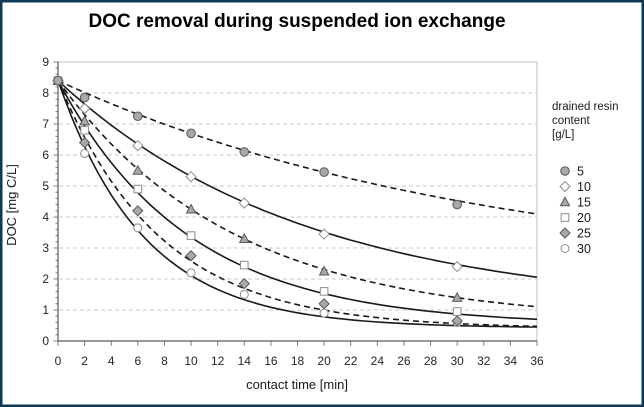  What do you see at coordinates (218, 361) in the screenshot?
I see `x-tick-label: 12` at bounding box center [218, 361].